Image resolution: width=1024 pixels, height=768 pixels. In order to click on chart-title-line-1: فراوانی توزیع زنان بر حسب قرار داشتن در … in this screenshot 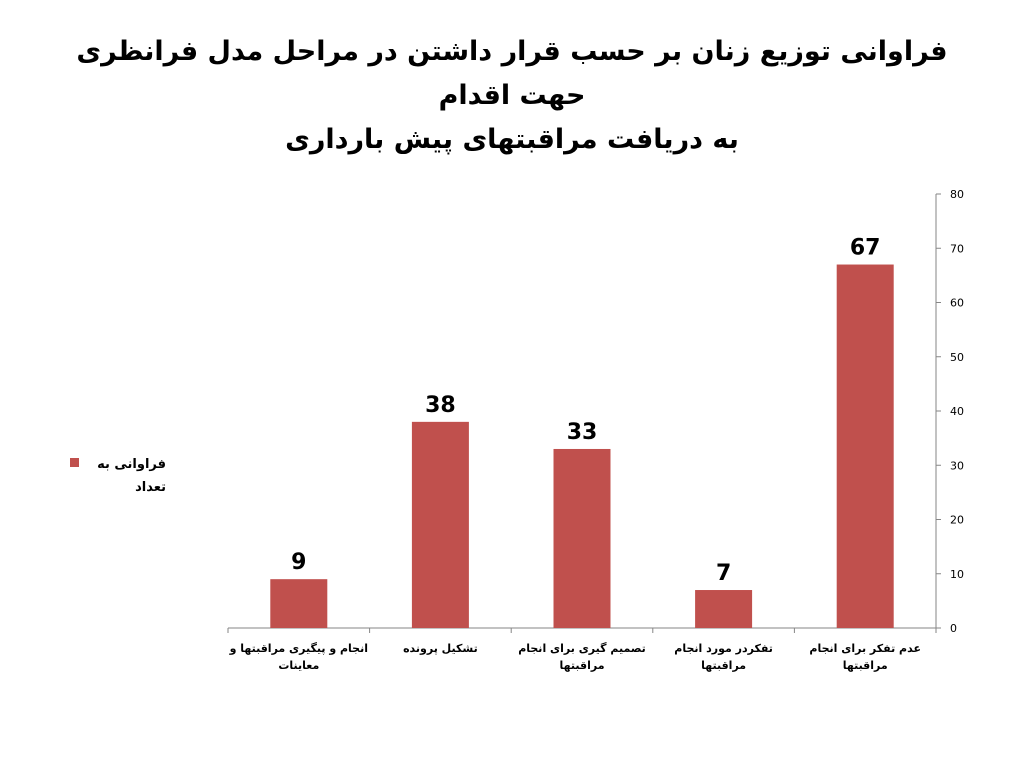, I will do `click(512, 73)`.